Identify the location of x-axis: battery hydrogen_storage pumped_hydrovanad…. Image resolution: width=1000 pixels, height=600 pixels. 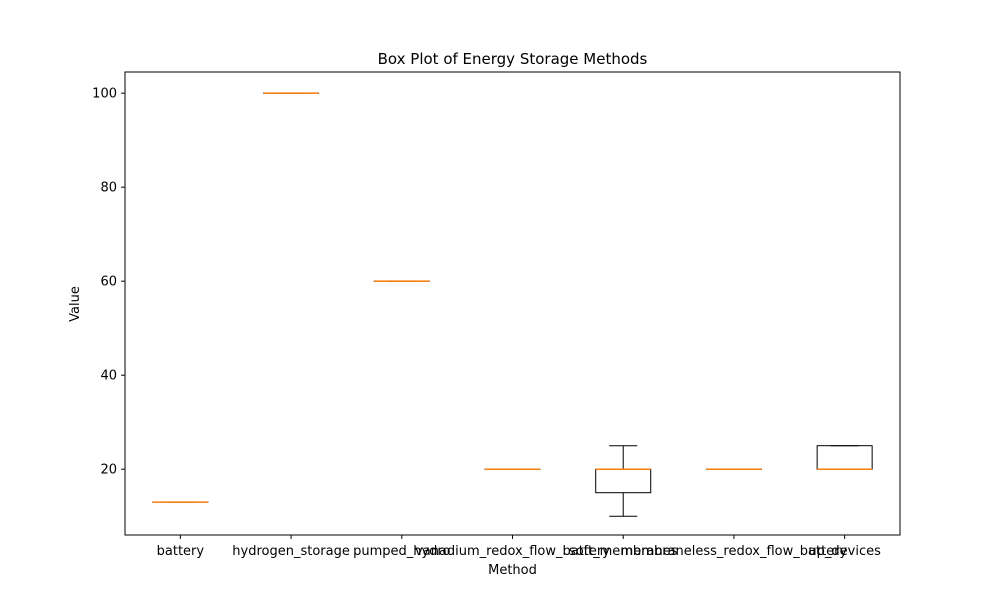
(519, 547).